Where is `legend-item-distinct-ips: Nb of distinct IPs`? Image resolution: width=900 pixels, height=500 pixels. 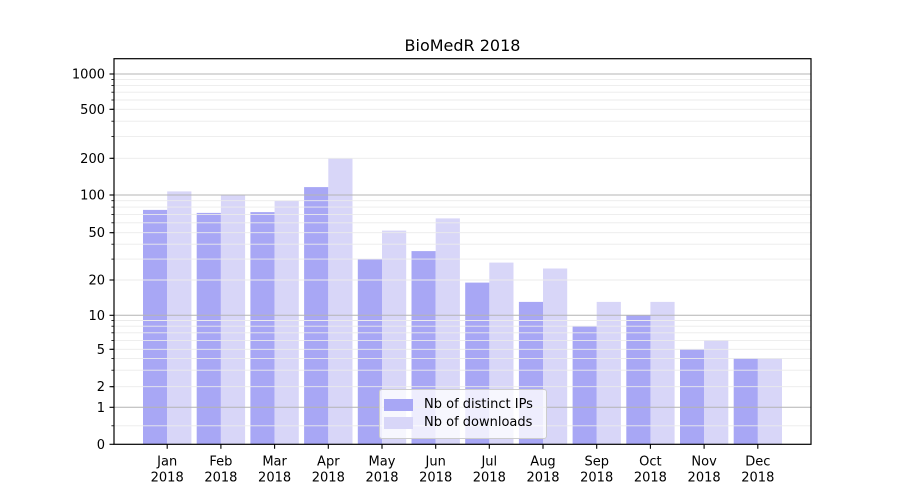
legend-item-distinct-ips: Nb of distinct IPs is located at coordinates (462, 404).